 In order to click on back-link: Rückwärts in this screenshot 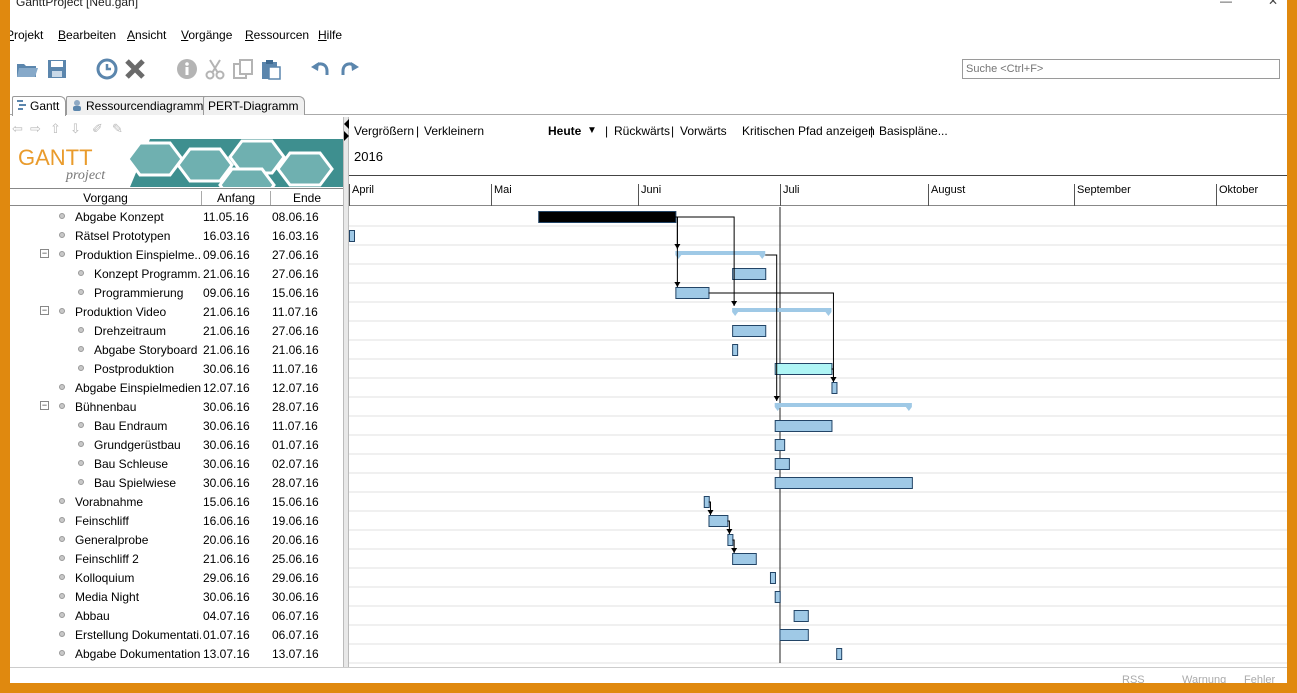, I will do `click(642, 131)`.